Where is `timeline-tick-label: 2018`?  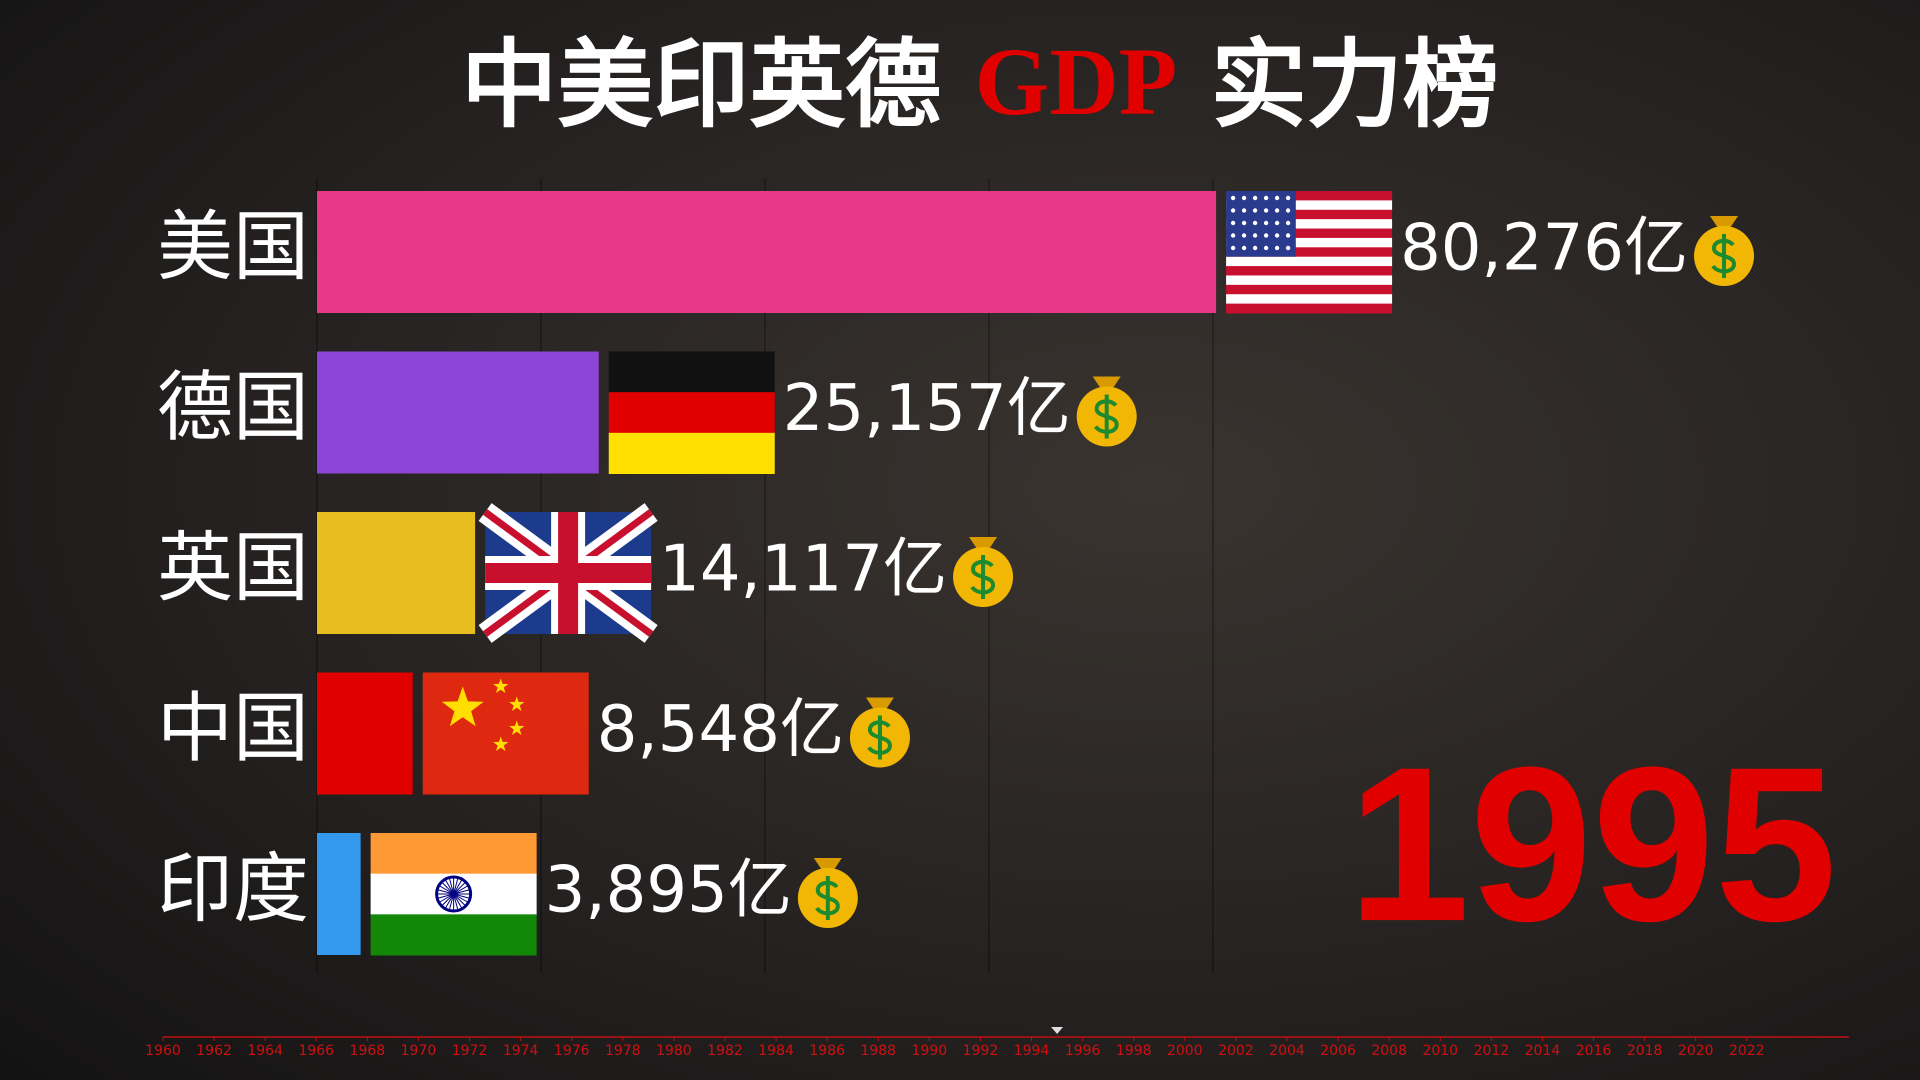
timeline-tick-label: 2018 is located at coordinates (1645, 1051).